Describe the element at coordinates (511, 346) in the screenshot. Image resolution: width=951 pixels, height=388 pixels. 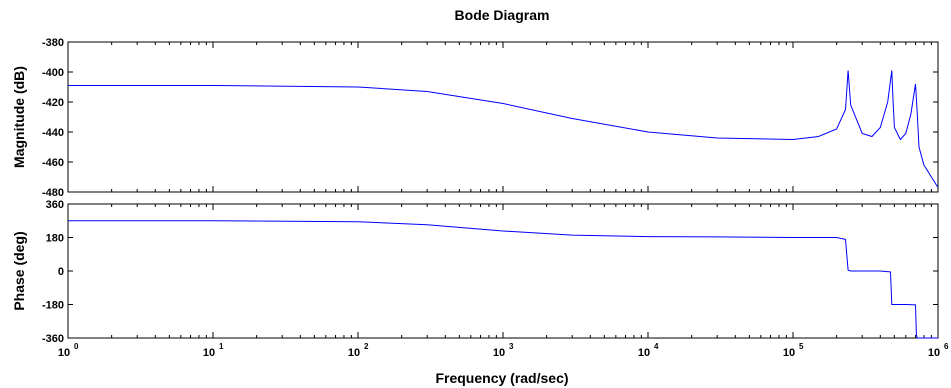
I see `x-tick-label-exponent: 3` at that location.